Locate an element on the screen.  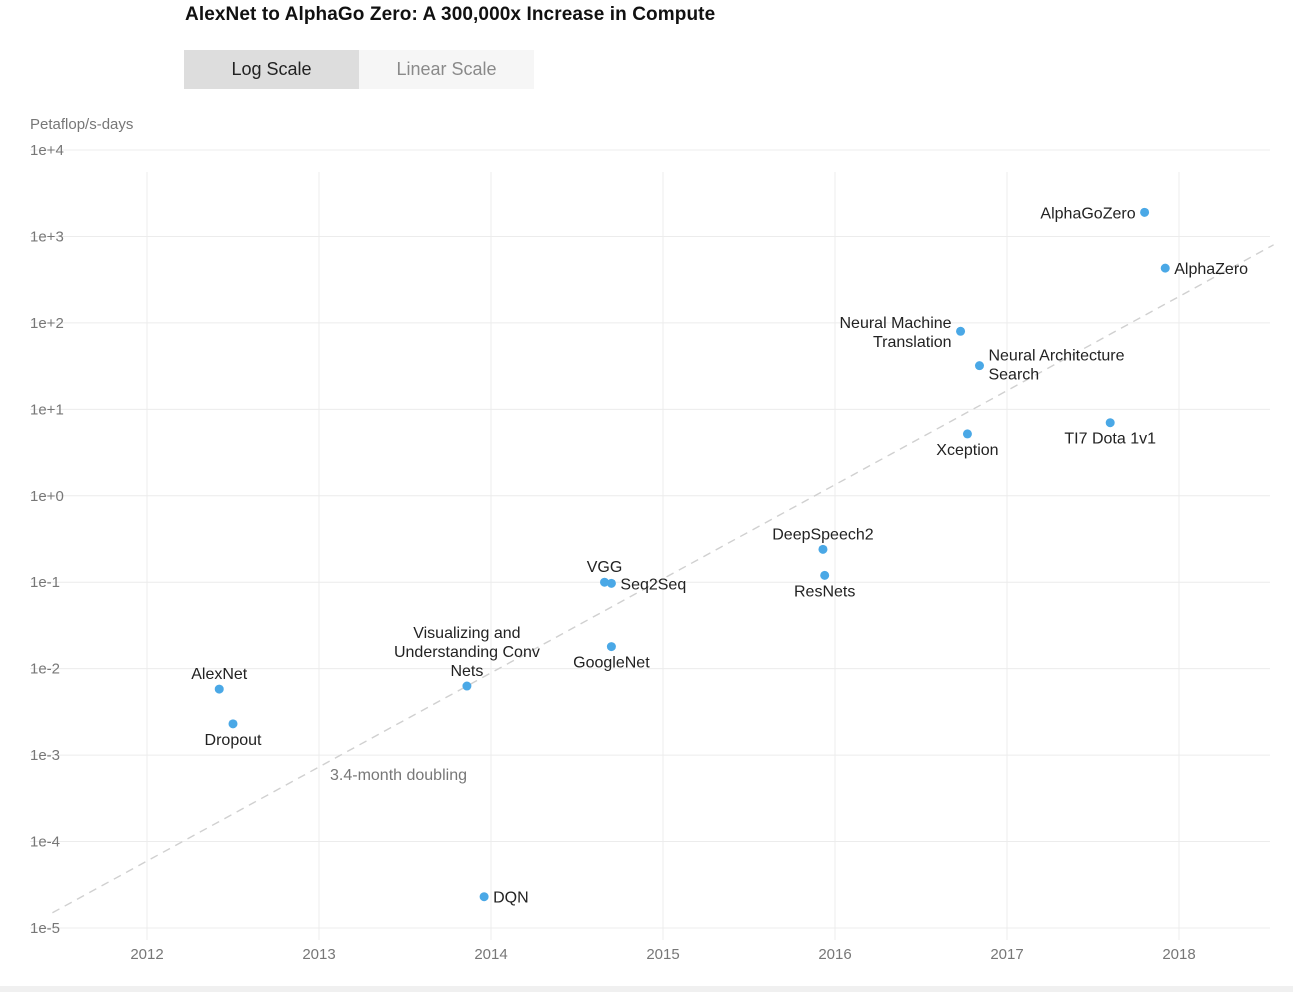
point-label: AlexNet is located at coordinates (219, 674).